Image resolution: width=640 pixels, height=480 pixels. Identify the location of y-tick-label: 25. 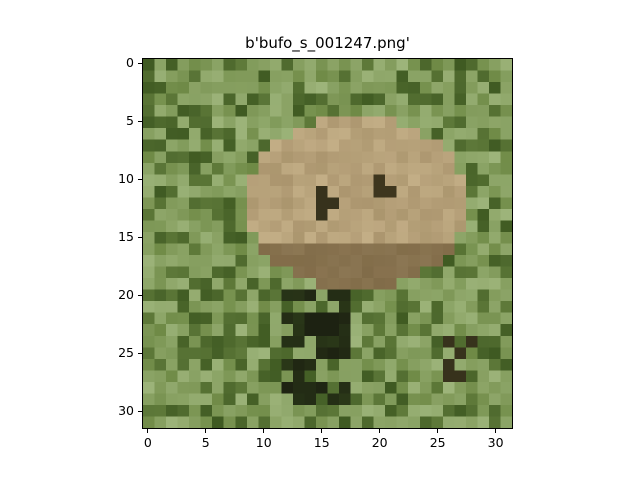
(121, 352).